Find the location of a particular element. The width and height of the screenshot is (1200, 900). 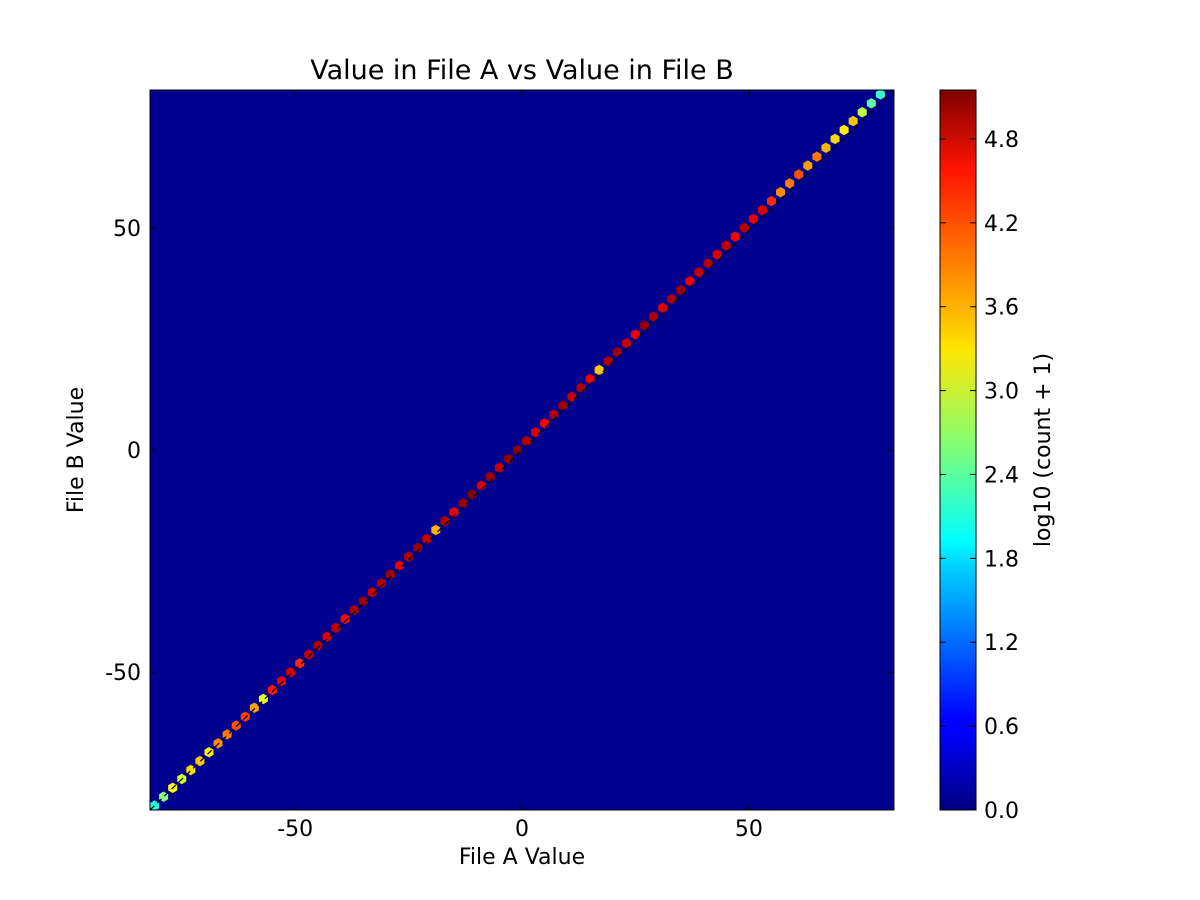

colorbar-tick-label: 1.2 is located at coordinates (1001, 643).